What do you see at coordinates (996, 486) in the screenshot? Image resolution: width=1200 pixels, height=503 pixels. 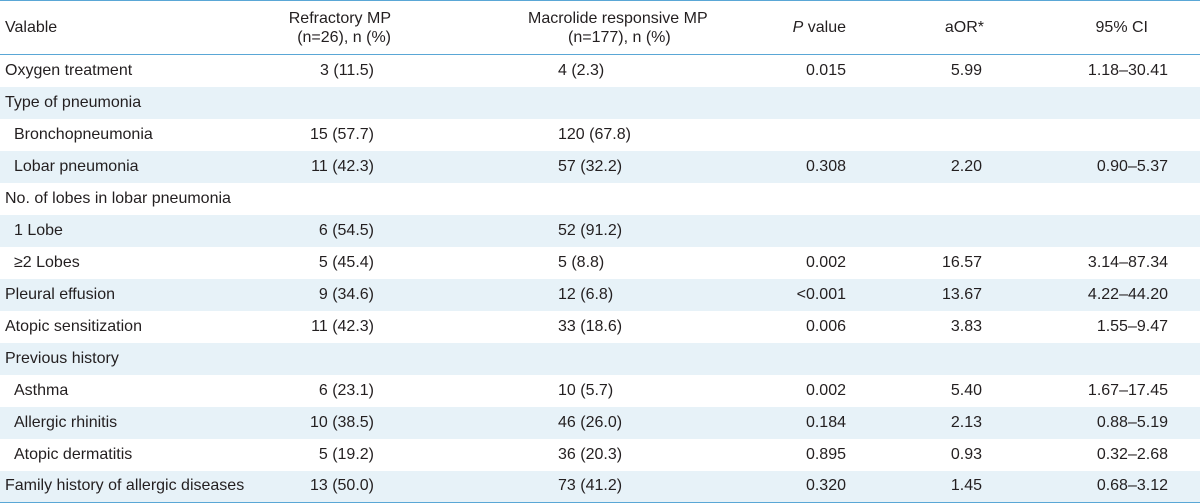 I see `cell-aor: 1.45` at bounding box center [996, 486].